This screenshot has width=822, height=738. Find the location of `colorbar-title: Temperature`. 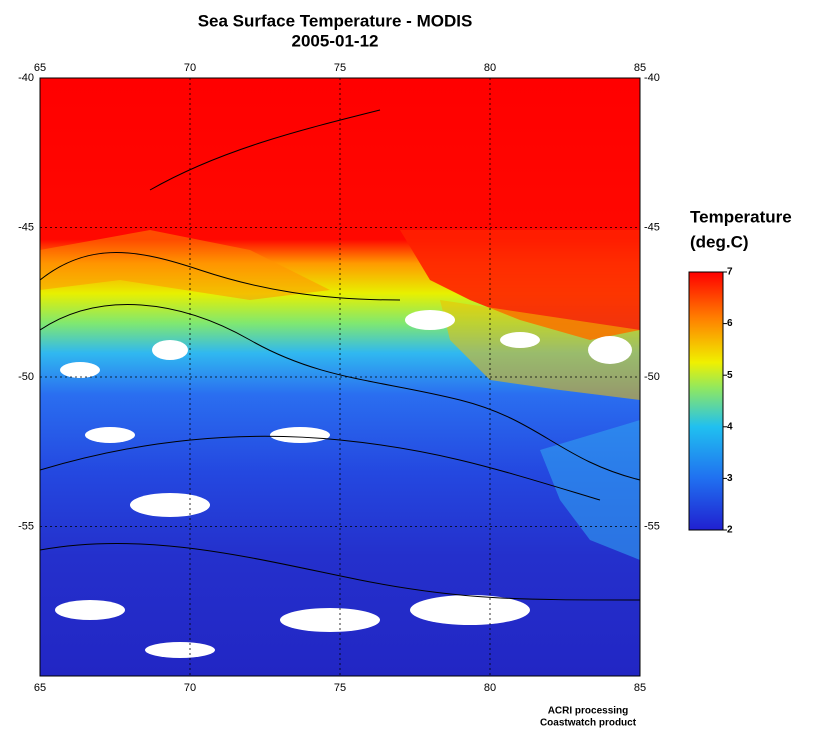

colorbar-title: Temperature is located at coordinates (741, 216).